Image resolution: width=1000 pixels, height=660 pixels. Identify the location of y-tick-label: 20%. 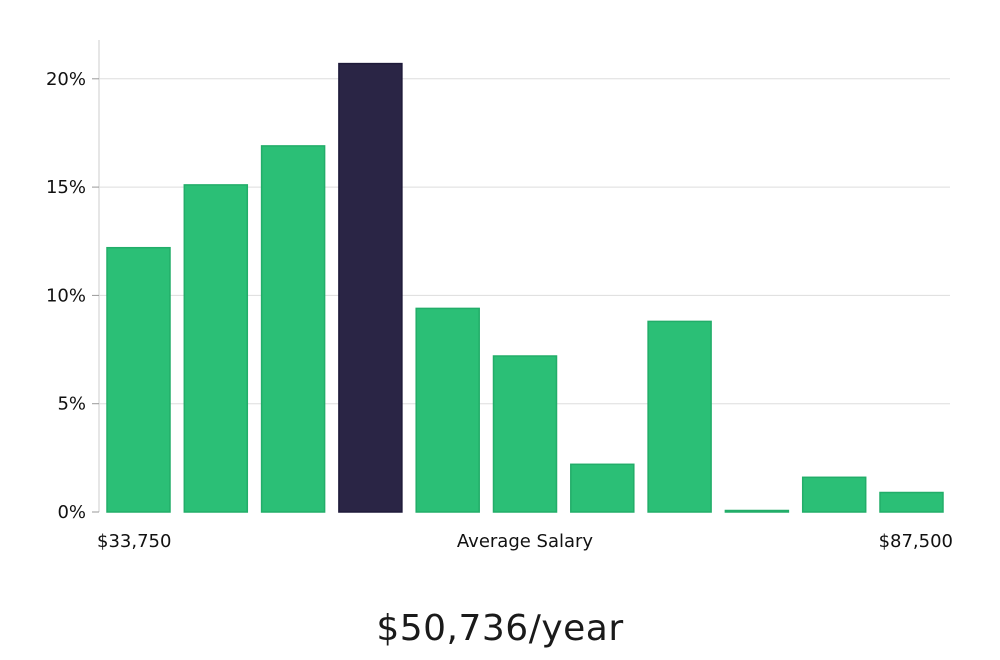
(66, 79).